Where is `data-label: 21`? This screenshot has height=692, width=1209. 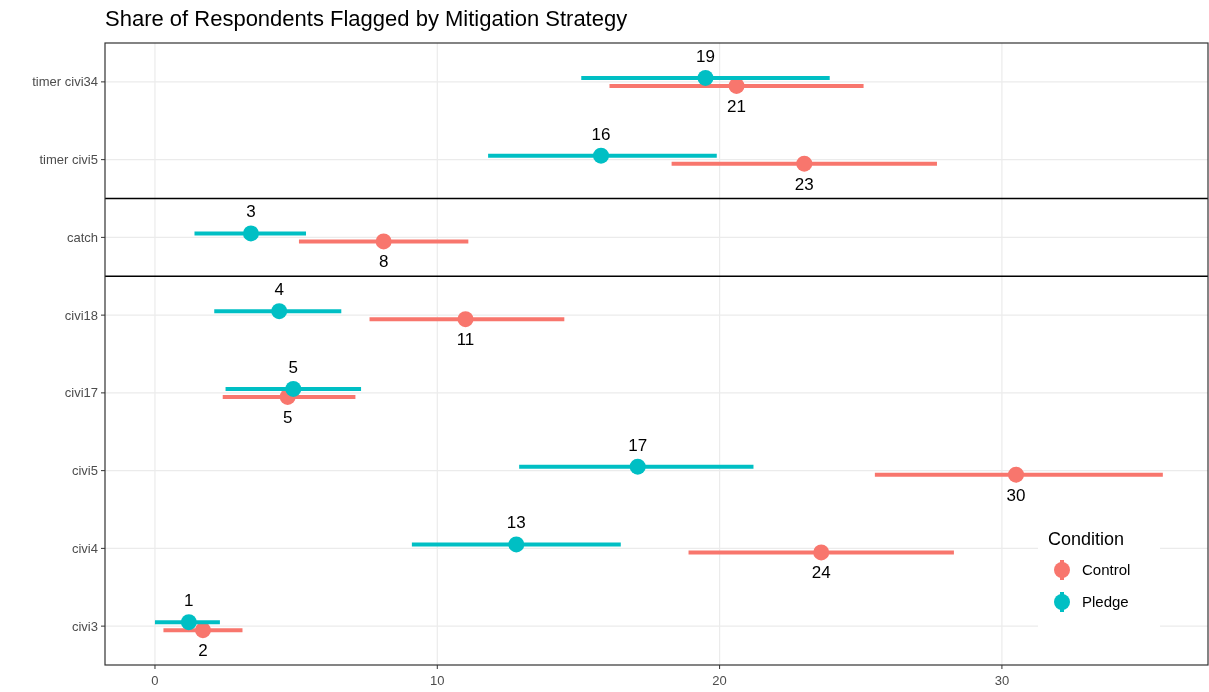
data-label: 21 is located at coordinates (736, 106).